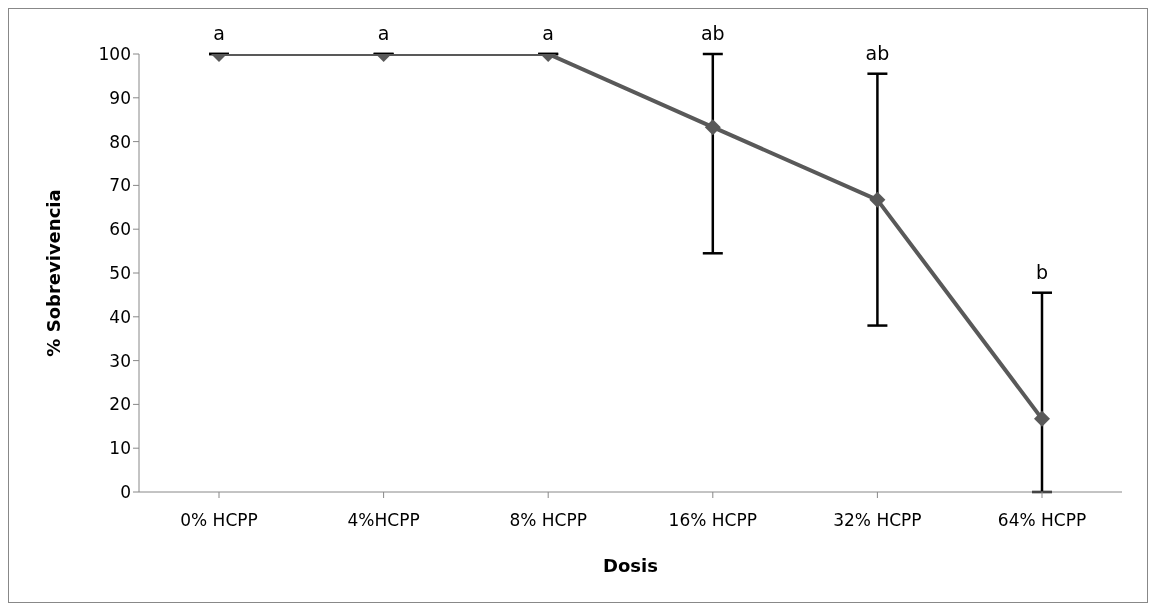 The height and width of the screenshot is (615, 1159). What do you see at coordinates (383, 520) in the screenshot?
I see `x-tick-label: 4%HCPP` at bounding box center [383, 520].